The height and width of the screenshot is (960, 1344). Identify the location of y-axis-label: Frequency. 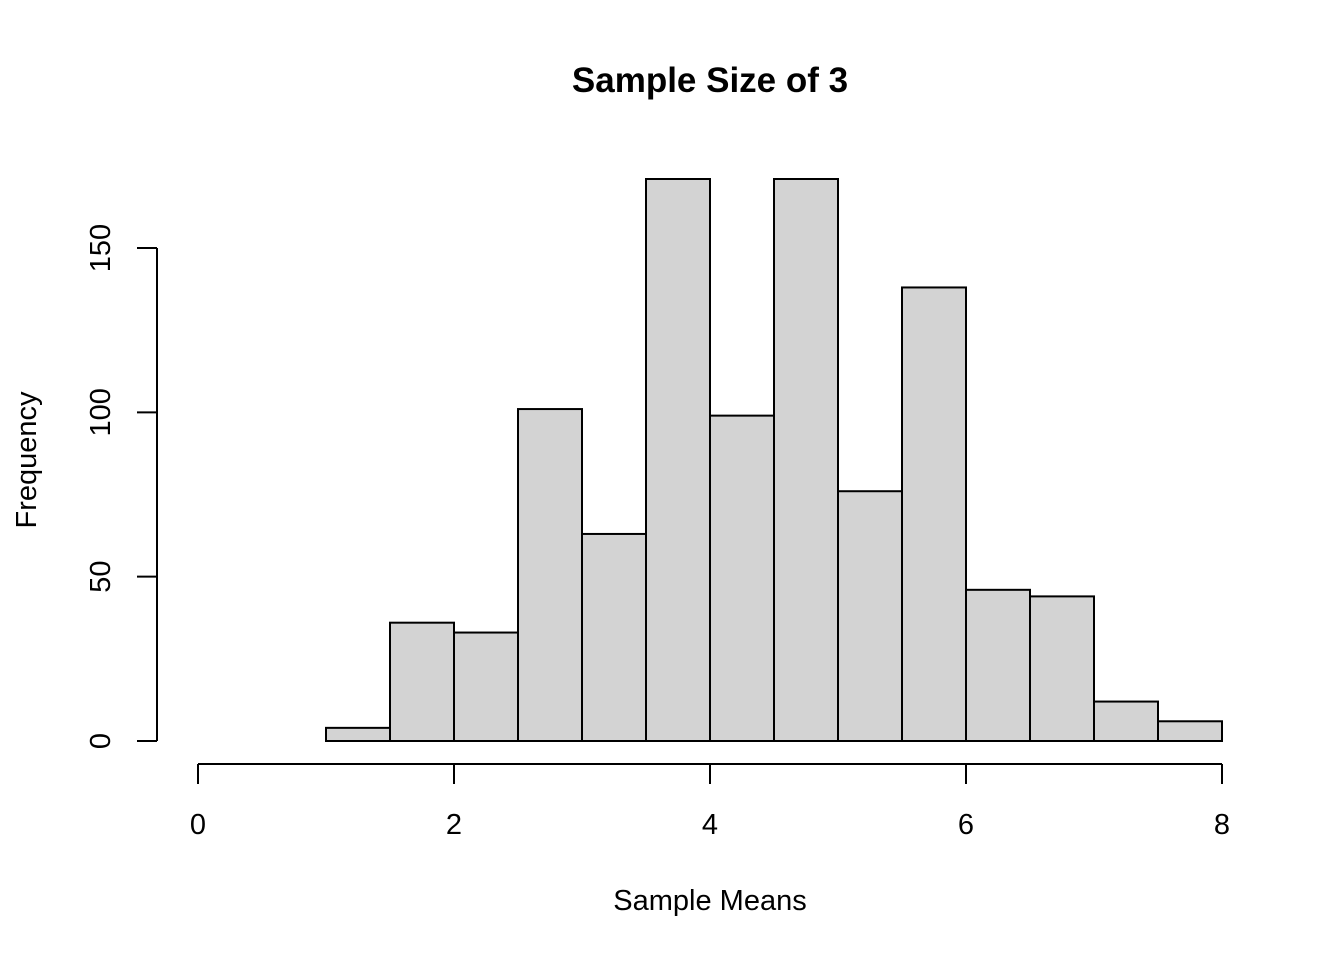
(27, 460).